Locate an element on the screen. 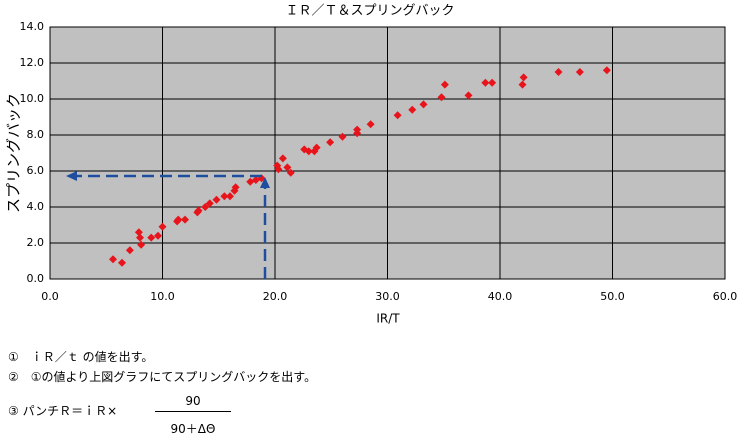  y-tick-label: 10.0 is located at coordinates (32, 98).